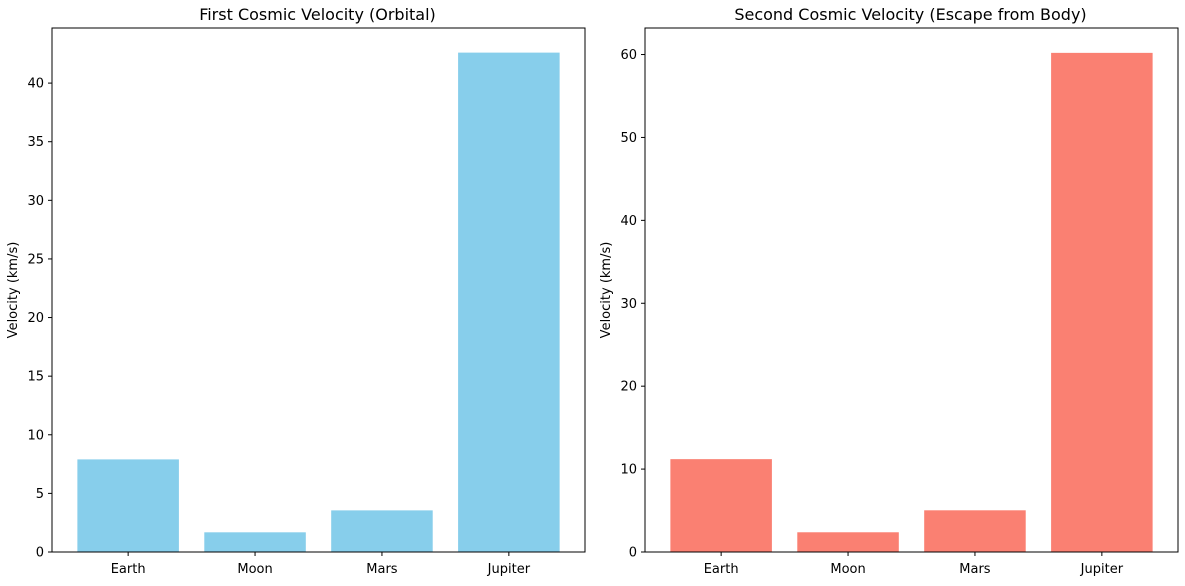 Image resolution: width=1185 pixels, height=586 pixels. Describe the element at coordinates (628, 55) in the screenshot. I see `y-tick-label: 60` at that location.